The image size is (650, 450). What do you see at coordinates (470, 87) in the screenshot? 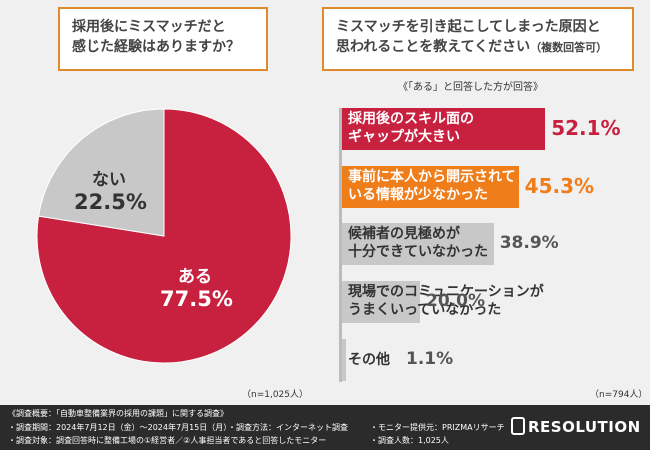
I see `respondent-note: 《「ある」と回答した方が回答》` at bounding box center [470, 87].